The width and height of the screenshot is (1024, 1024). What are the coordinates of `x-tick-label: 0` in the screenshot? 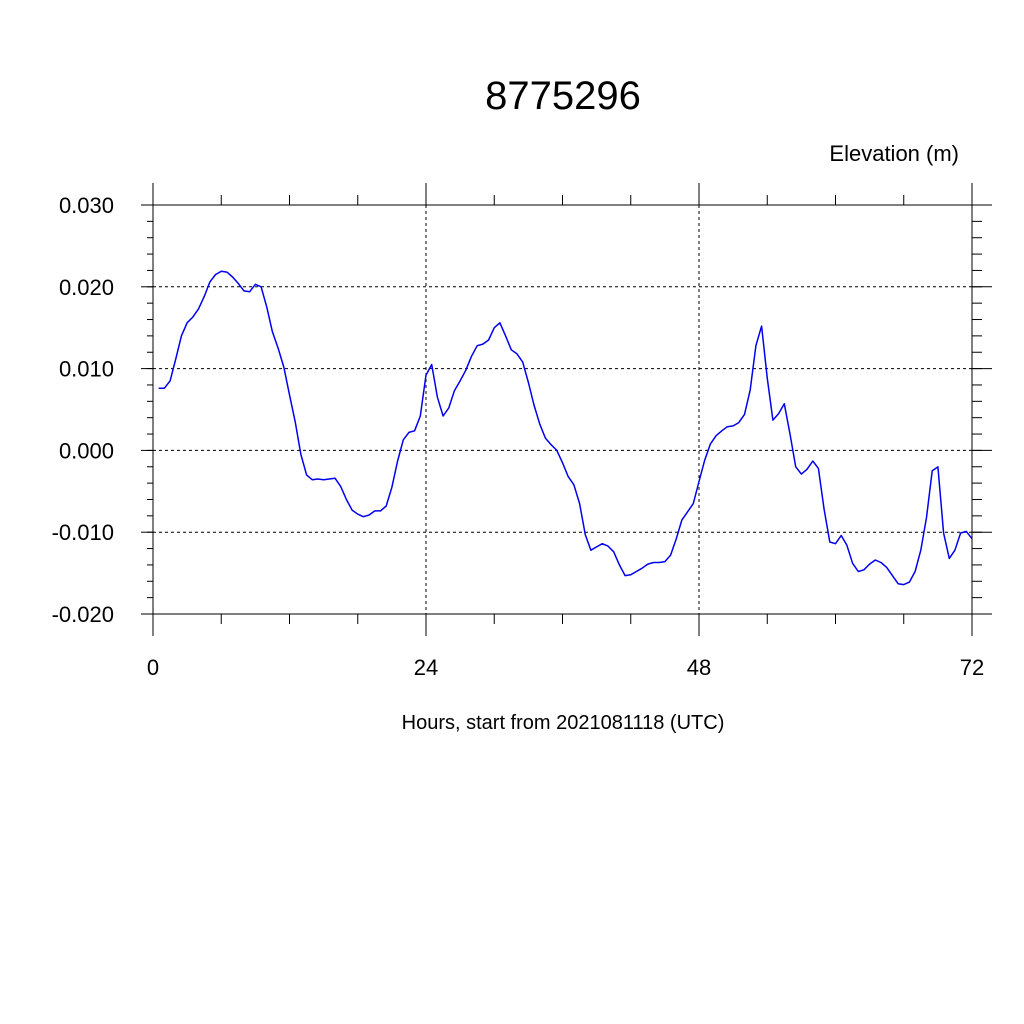 It's located at (153, 667).